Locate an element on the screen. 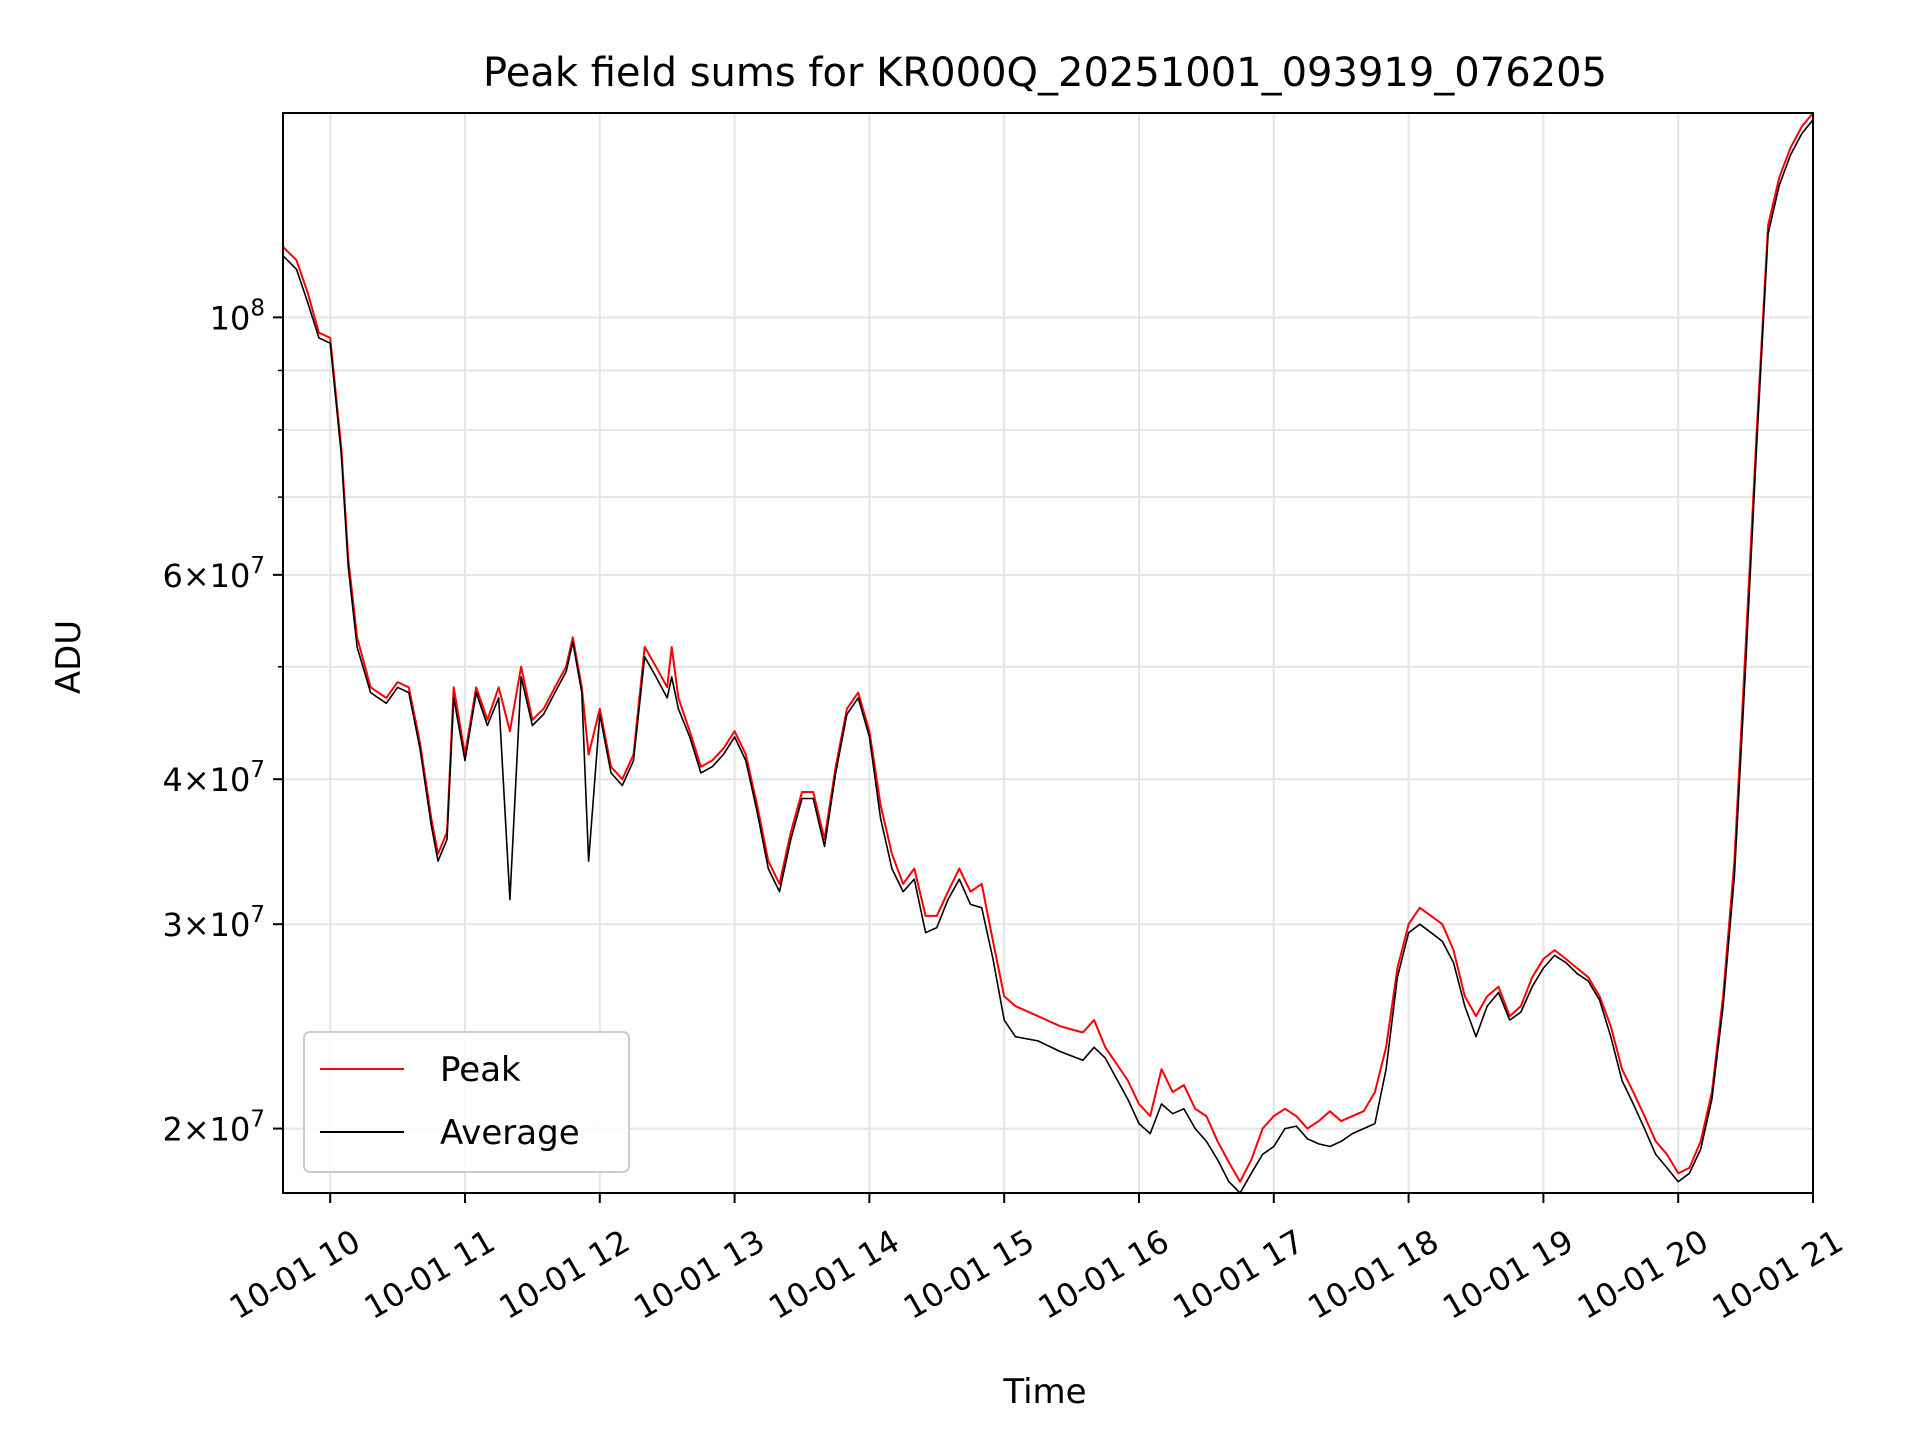 The height and width of the screenshot is (1444, 1920). y-tick-label: 2×107 is located at coordinates (213, 1128).